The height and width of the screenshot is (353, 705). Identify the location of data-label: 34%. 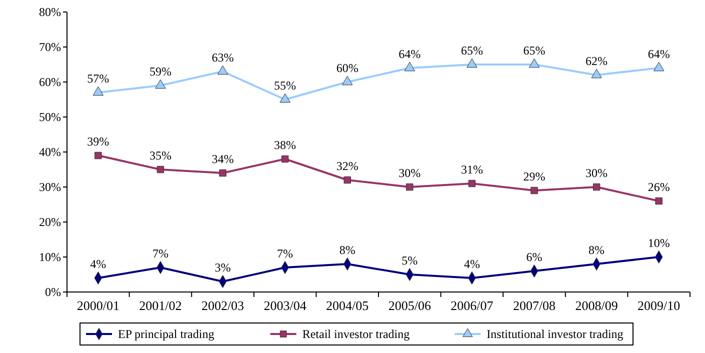
(223, 159).